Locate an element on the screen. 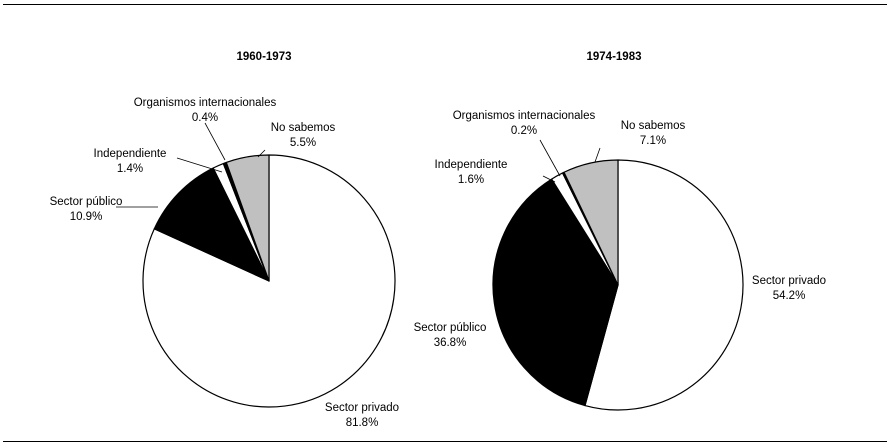  pie-slice-sector-privado is located at coordinates (664, 285).